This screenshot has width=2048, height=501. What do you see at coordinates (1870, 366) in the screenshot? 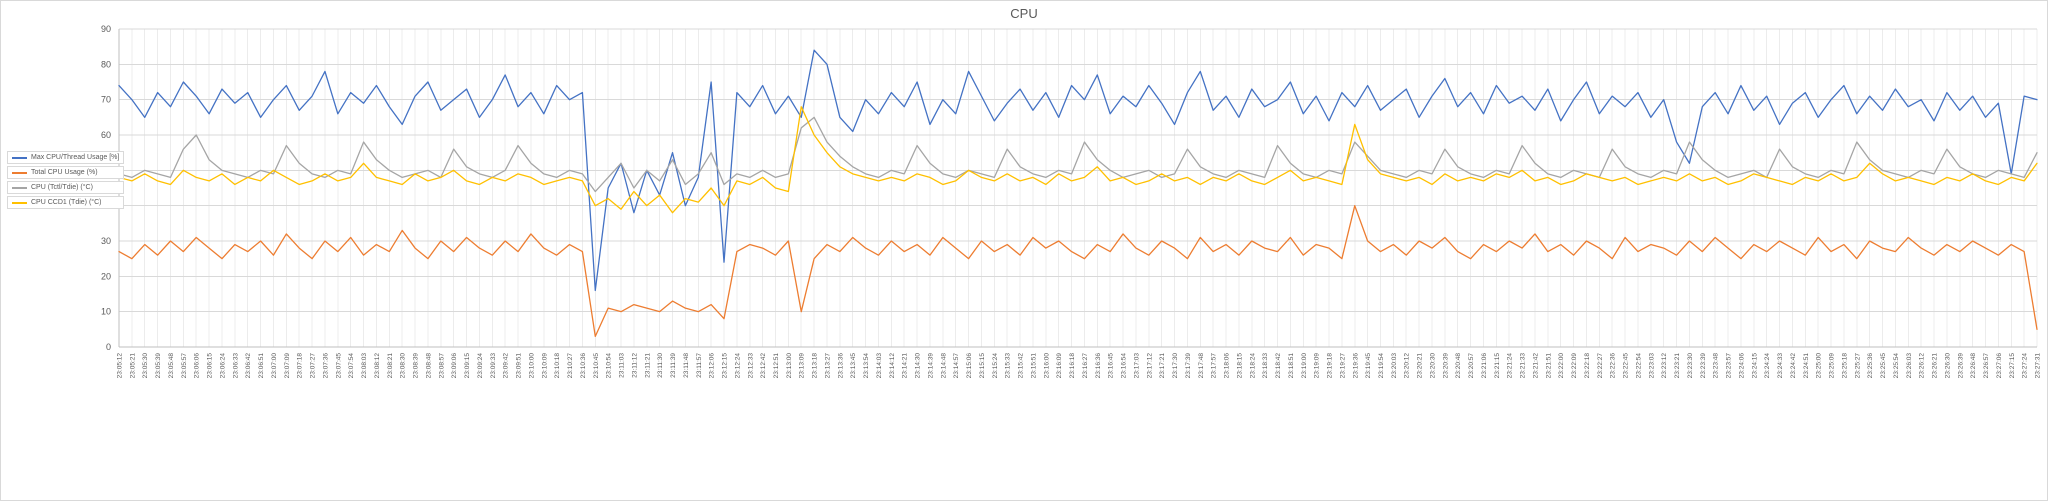
I see `x-axis-label: 23:25:36` at bounding box center [1870, 366].